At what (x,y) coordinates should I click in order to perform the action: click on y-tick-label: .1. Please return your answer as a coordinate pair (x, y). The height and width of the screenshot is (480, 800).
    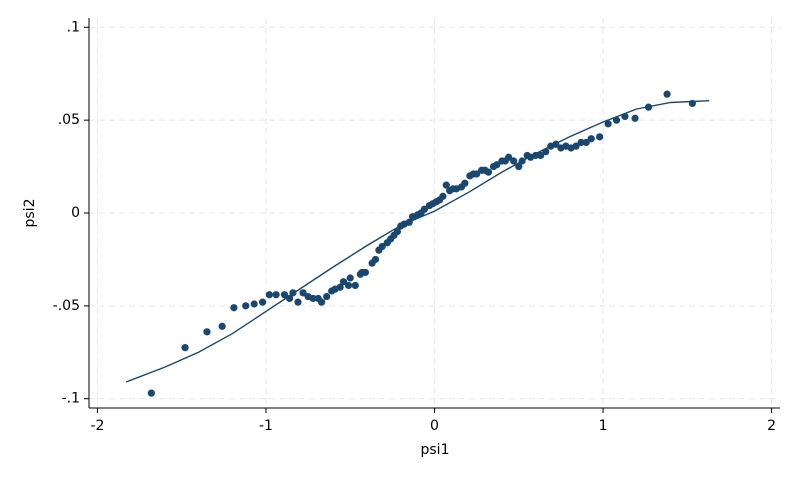
    Looking at the image, I should click on (73, 27).